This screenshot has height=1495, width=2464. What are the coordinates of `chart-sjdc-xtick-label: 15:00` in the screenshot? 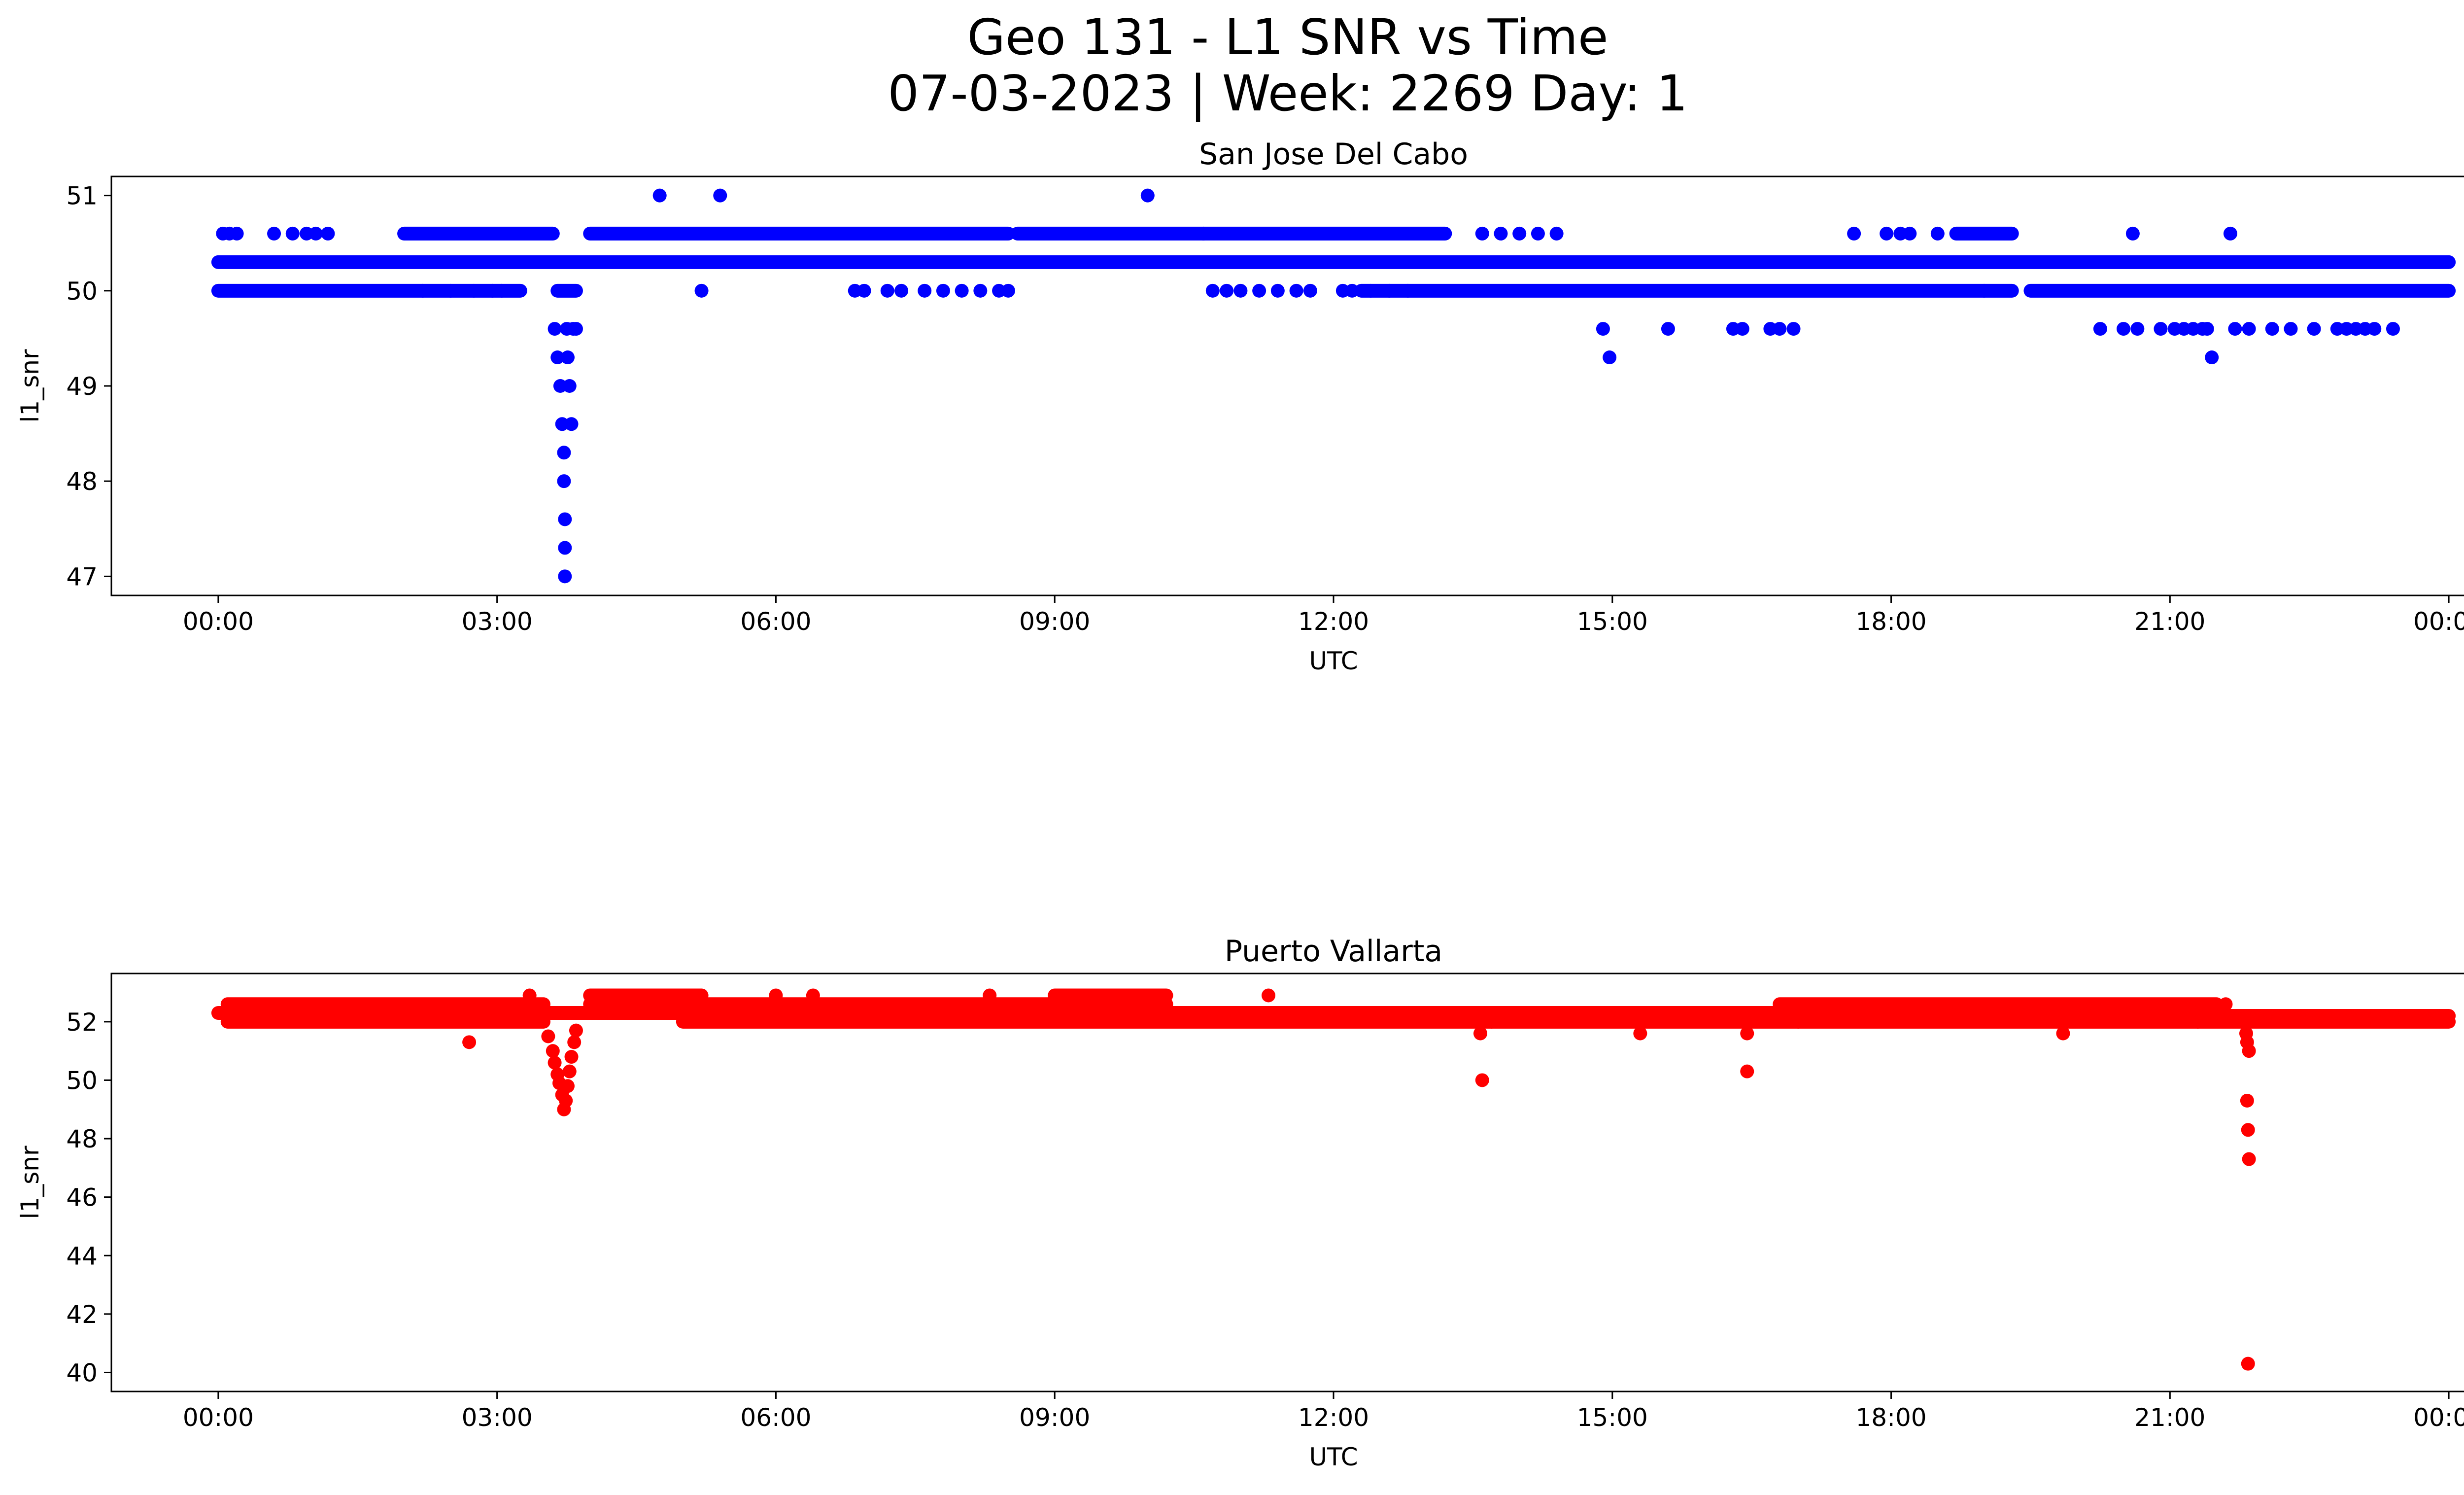 It's located at (1612, 621).